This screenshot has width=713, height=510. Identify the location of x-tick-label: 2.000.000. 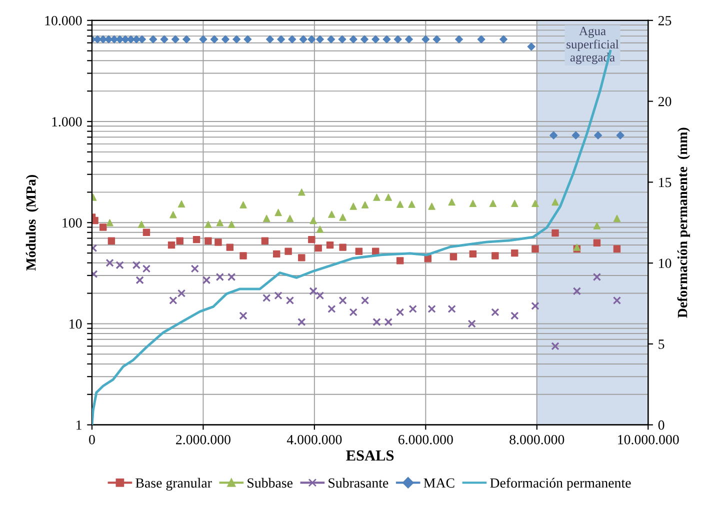
(203, 439).